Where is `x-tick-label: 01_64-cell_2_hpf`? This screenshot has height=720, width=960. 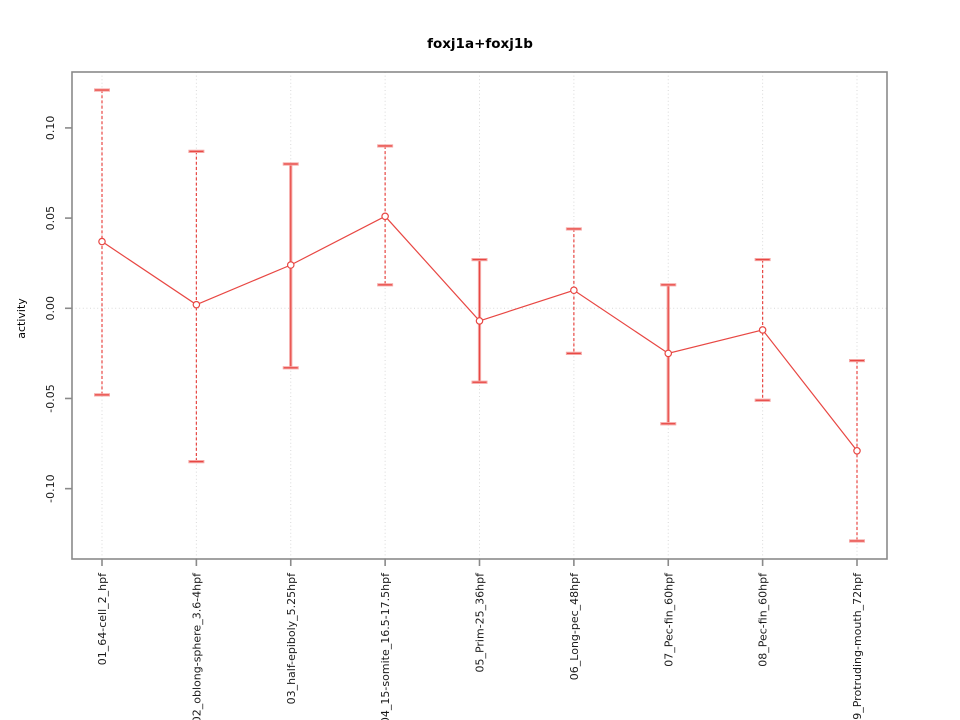 x-tick-label: 01_64-cell_2_hpf is located at coordinates (102, 618).